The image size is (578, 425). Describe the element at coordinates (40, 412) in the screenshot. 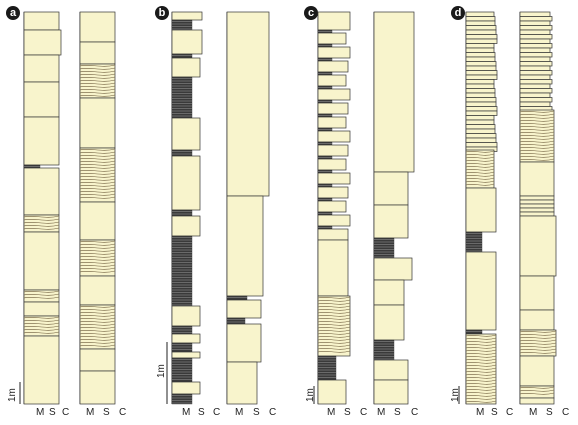

I see `axis-label-m: M` at that location.